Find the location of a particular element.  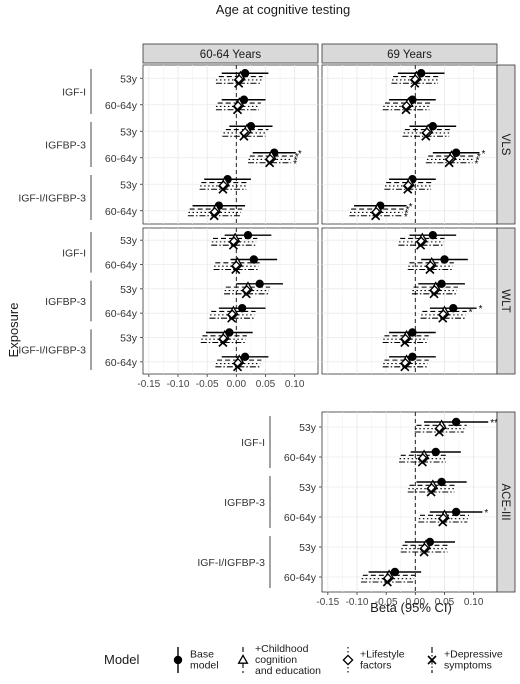

legend-label: +Depressive symptoms is located at coordinates (473, 660).